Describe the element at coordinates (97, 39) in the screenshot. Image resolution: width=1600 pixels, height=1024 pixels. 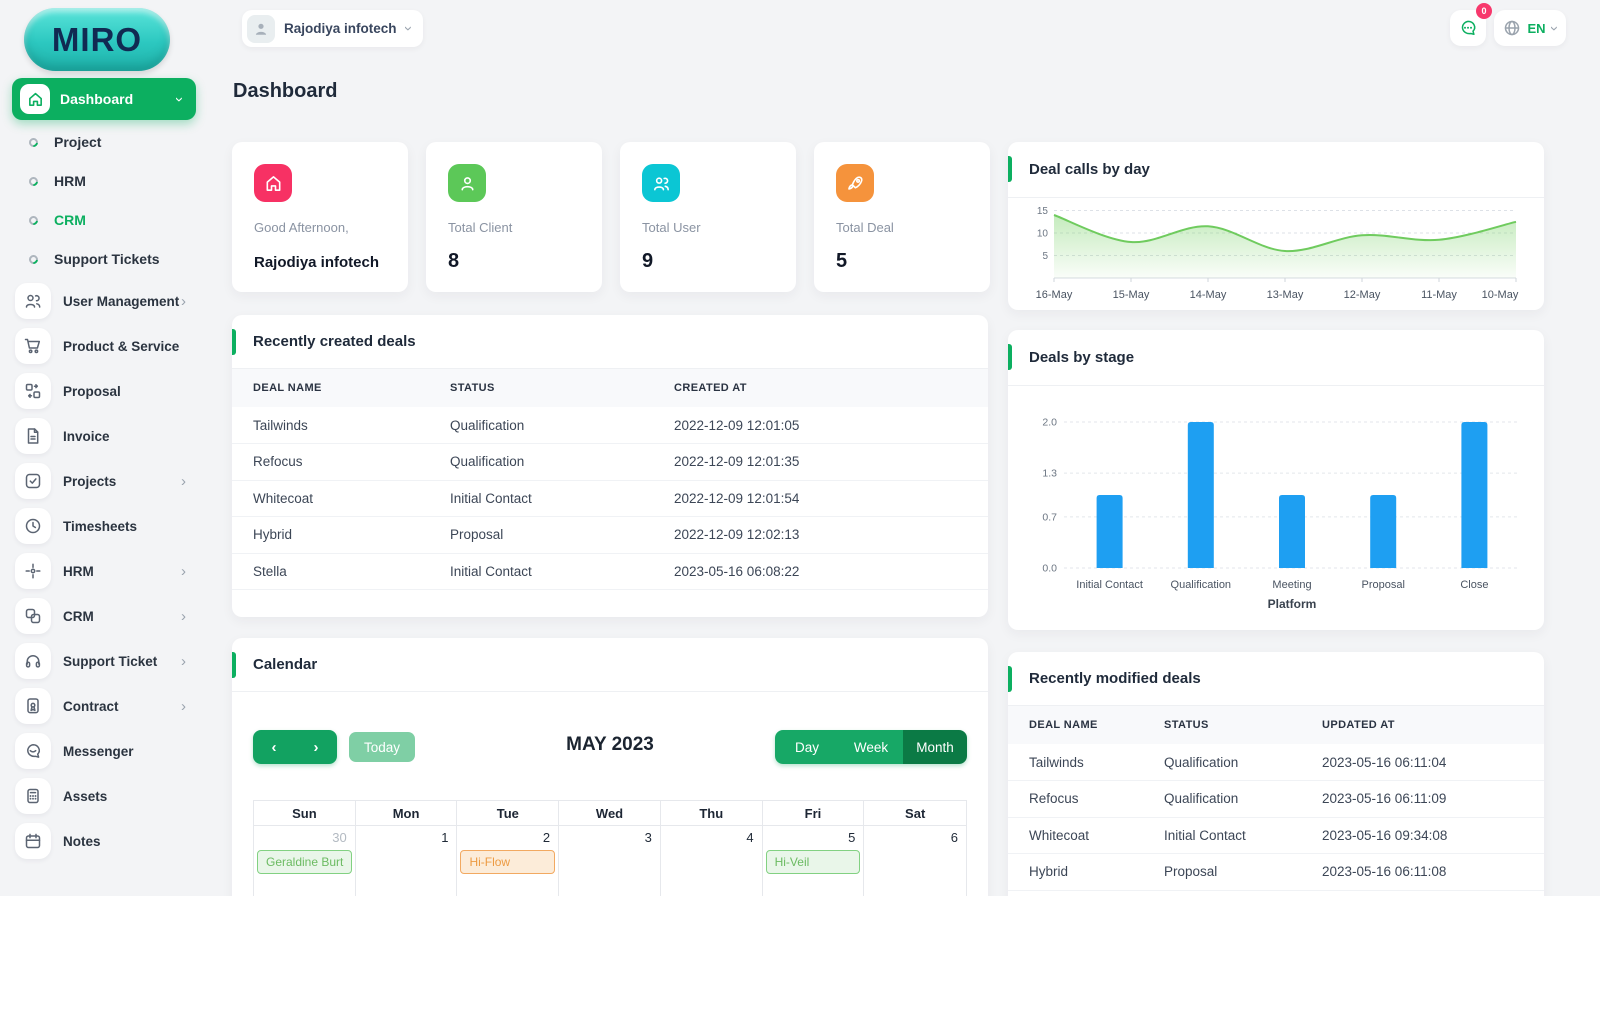
I see `app-logo: MIRO` at that location.